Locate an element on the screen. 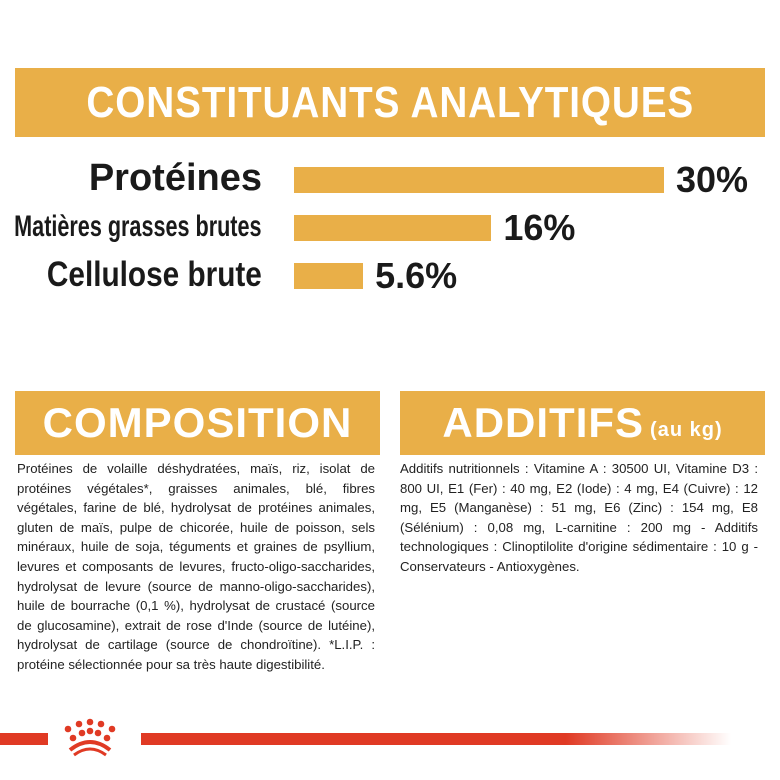  bar-value-label: 16% is located at coordinates (539, 227).